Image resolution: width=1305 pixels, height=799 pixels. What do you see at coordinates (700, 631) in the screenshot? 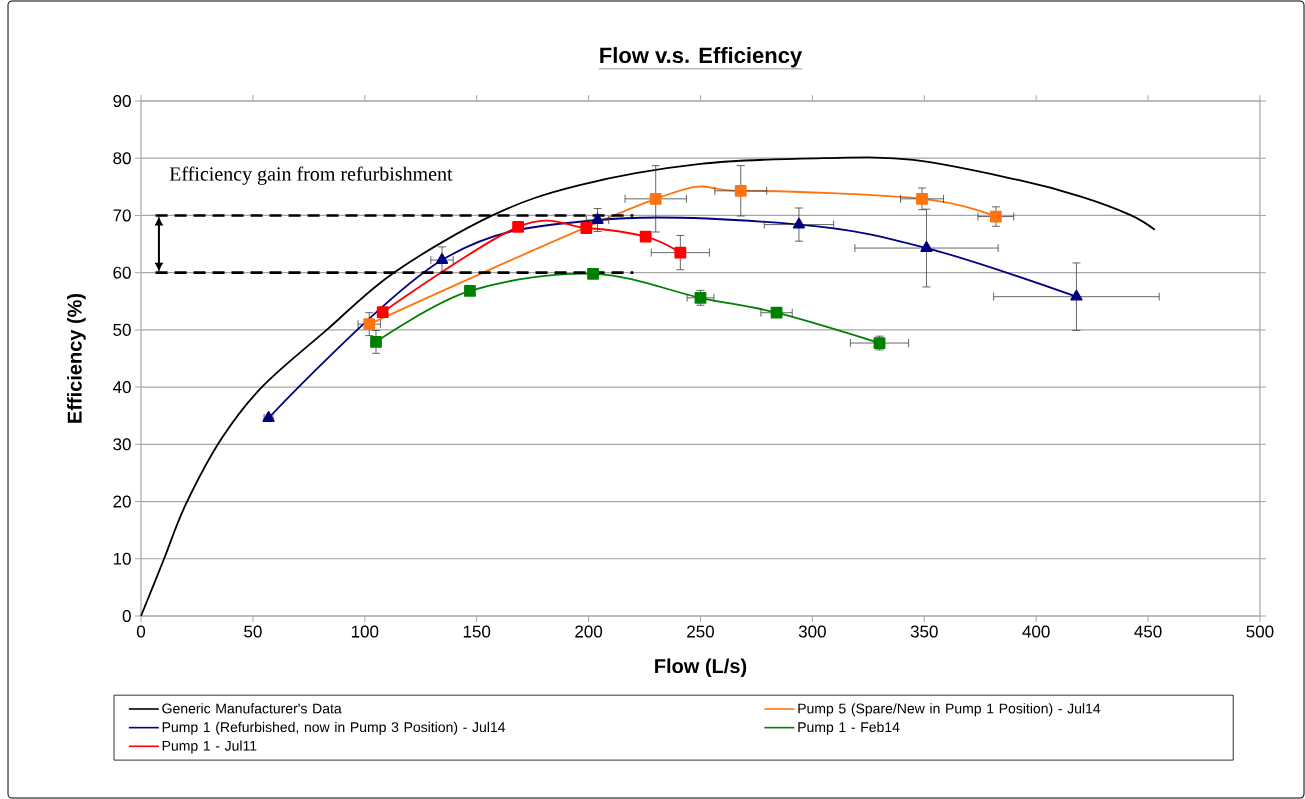
I see `x-tick-label: 250` at bounding box center [700, 631].